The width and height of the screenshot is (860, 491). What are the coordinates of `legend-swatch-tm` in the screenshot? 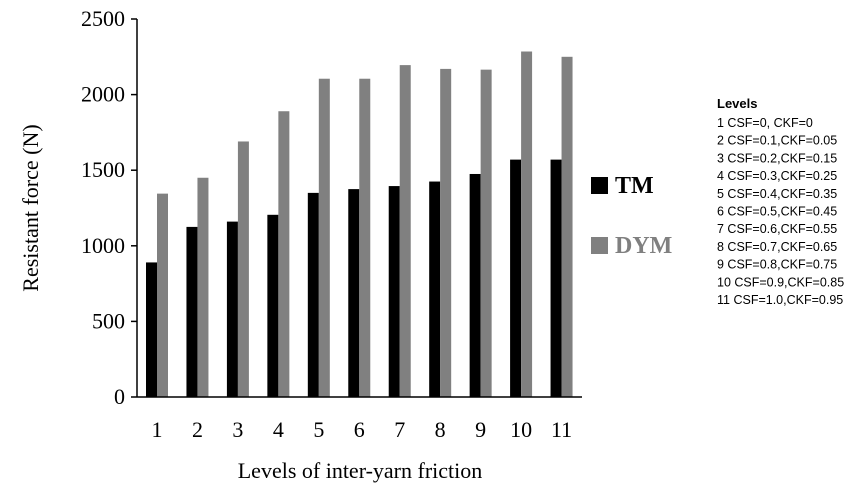 It's located at (599, 185).